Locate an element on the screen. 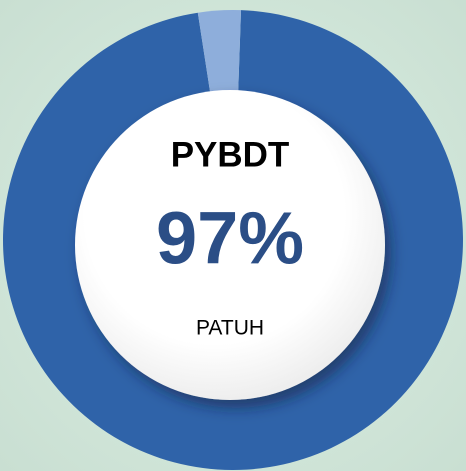  value-label: 97% is located at coordinates (230, 238).